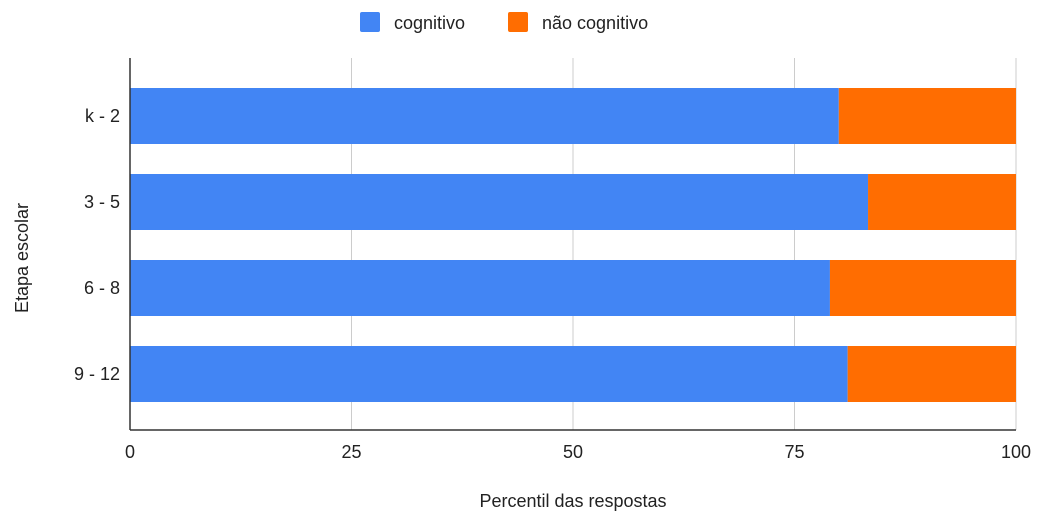  What do you see at coordinates (518, 22) in the screenshot?
I see `legend-swatch-nao-cognitivo` at bounding box center [518, 22].